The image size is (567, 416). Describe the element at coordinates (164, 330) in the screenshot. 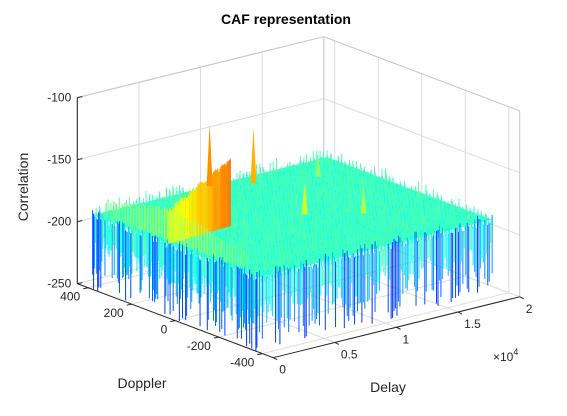

I see `y-tick-label: 0` at that location.